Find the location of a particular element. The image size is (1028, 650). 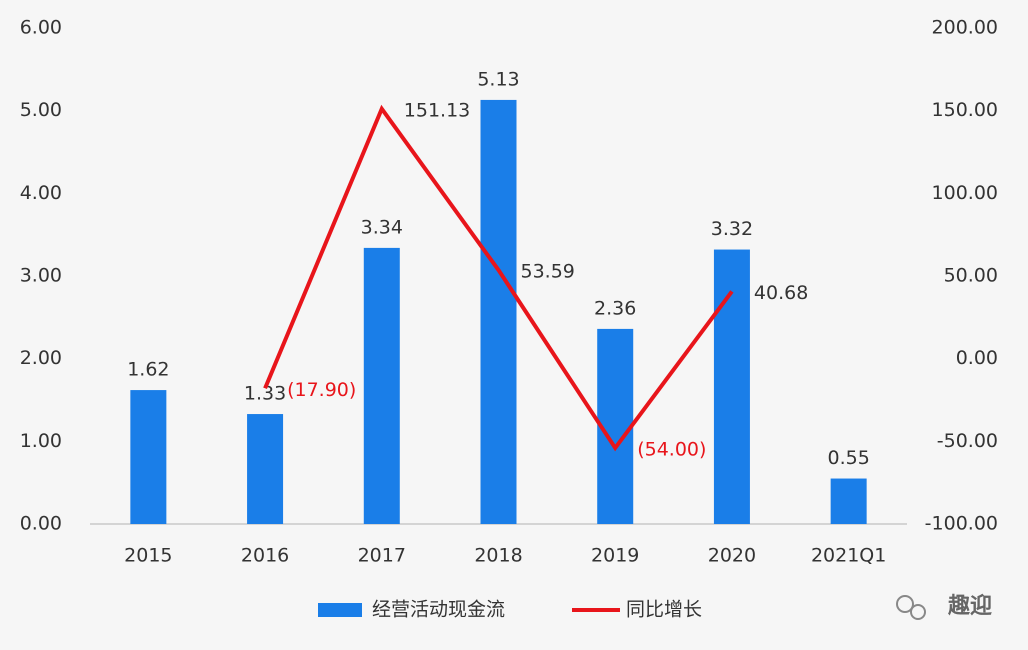

y-tick-label: 4.00 is located at coordinates (41, 193).